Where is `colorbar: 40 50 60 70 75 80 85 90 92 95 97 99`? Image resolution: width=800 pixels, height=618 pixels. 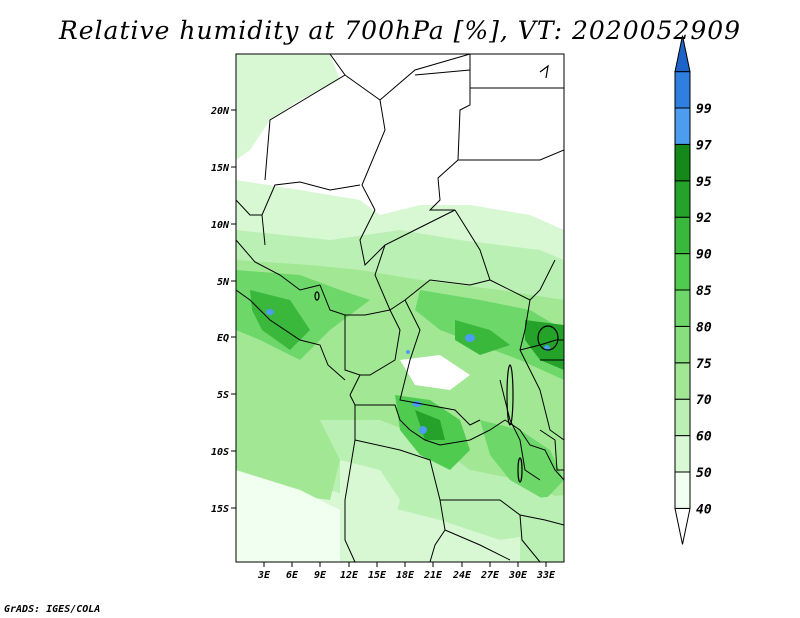 colorbar: 40 50 60 70 75 80 85 90 92 95 97 99 is located at coordinates (693, 290).